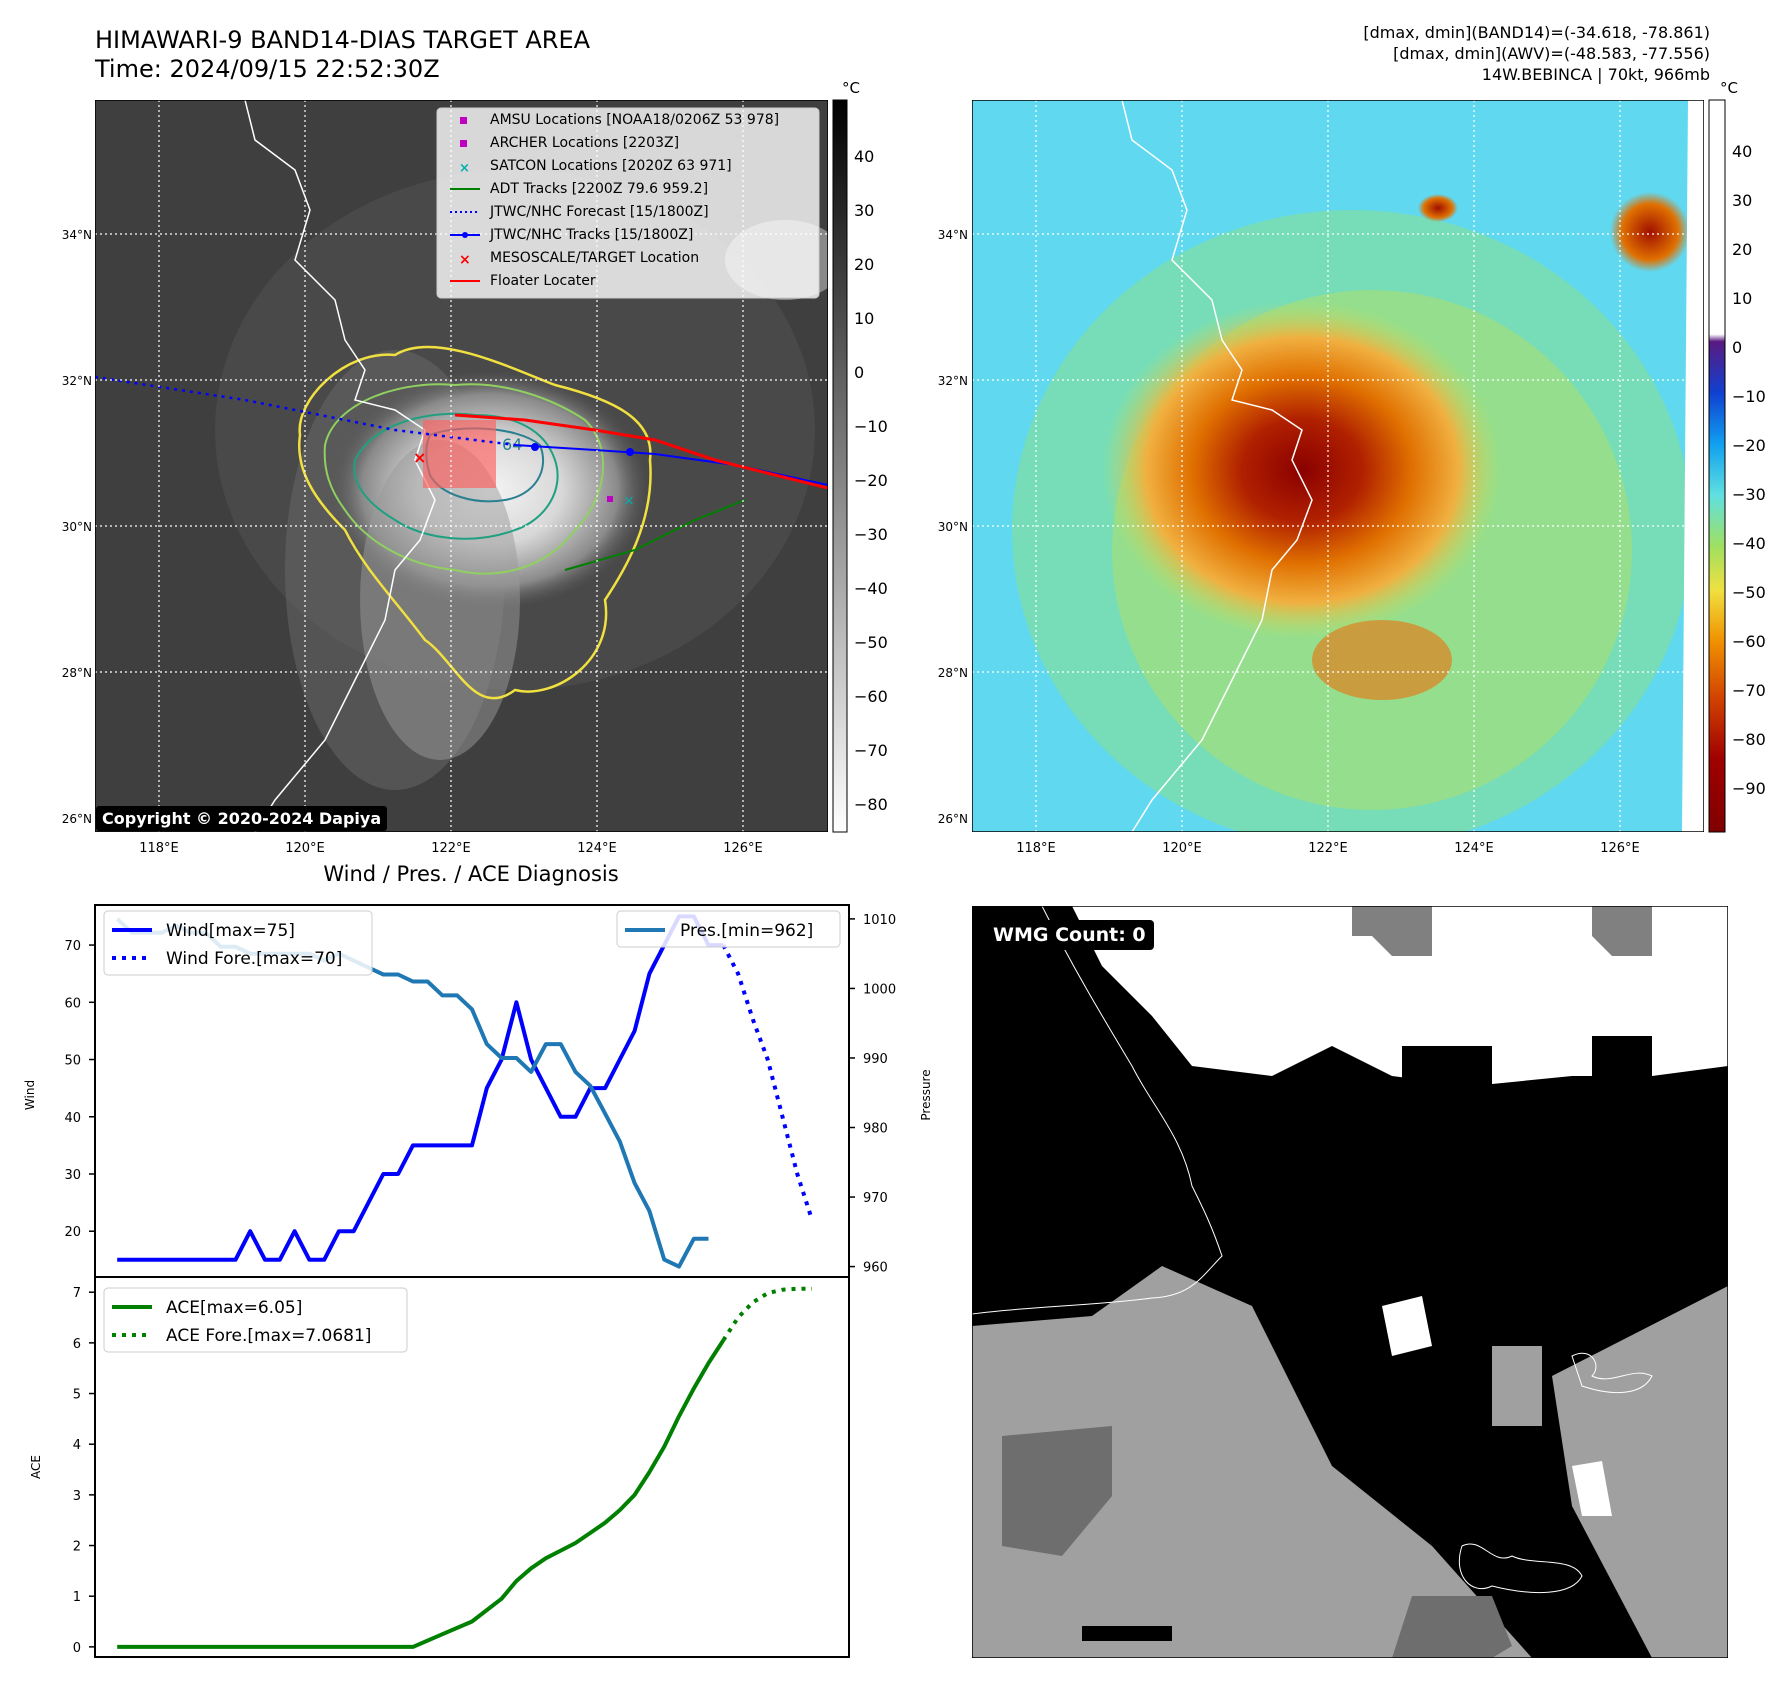 The width and height of the screenshot is (1788, 1690). What do you see at coordinates (851, 88) in the screenshot?
I see `ir-colorbar-unit: °C` at bounding box center [851, 88].